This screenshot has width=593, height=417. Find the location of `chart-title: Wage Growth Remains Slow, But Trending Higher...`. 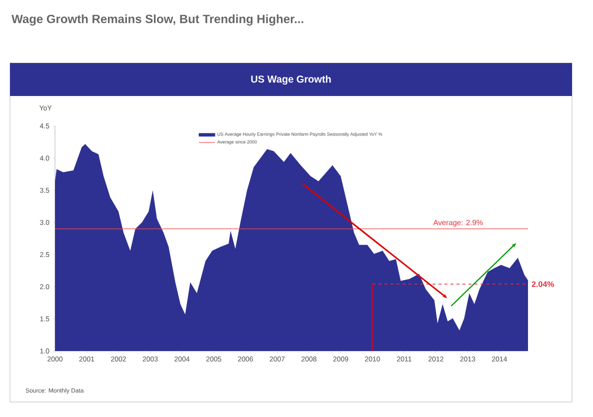

chart-title: Wage Growth Remains Slow, But Trending Higher... is located at coordinates (158, 20).